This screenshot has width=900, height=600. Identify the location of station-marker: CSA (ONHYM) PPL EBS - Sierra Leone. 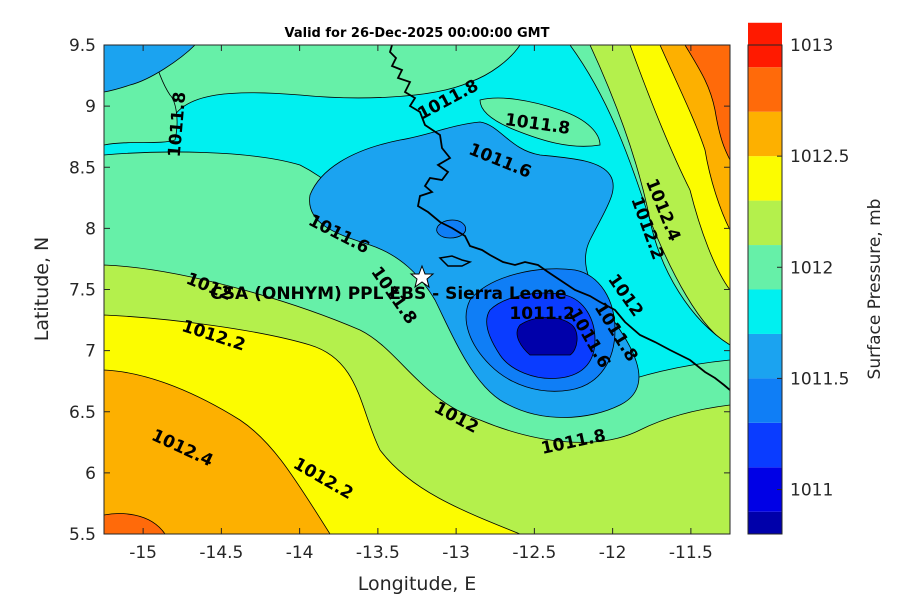
(388, 284).